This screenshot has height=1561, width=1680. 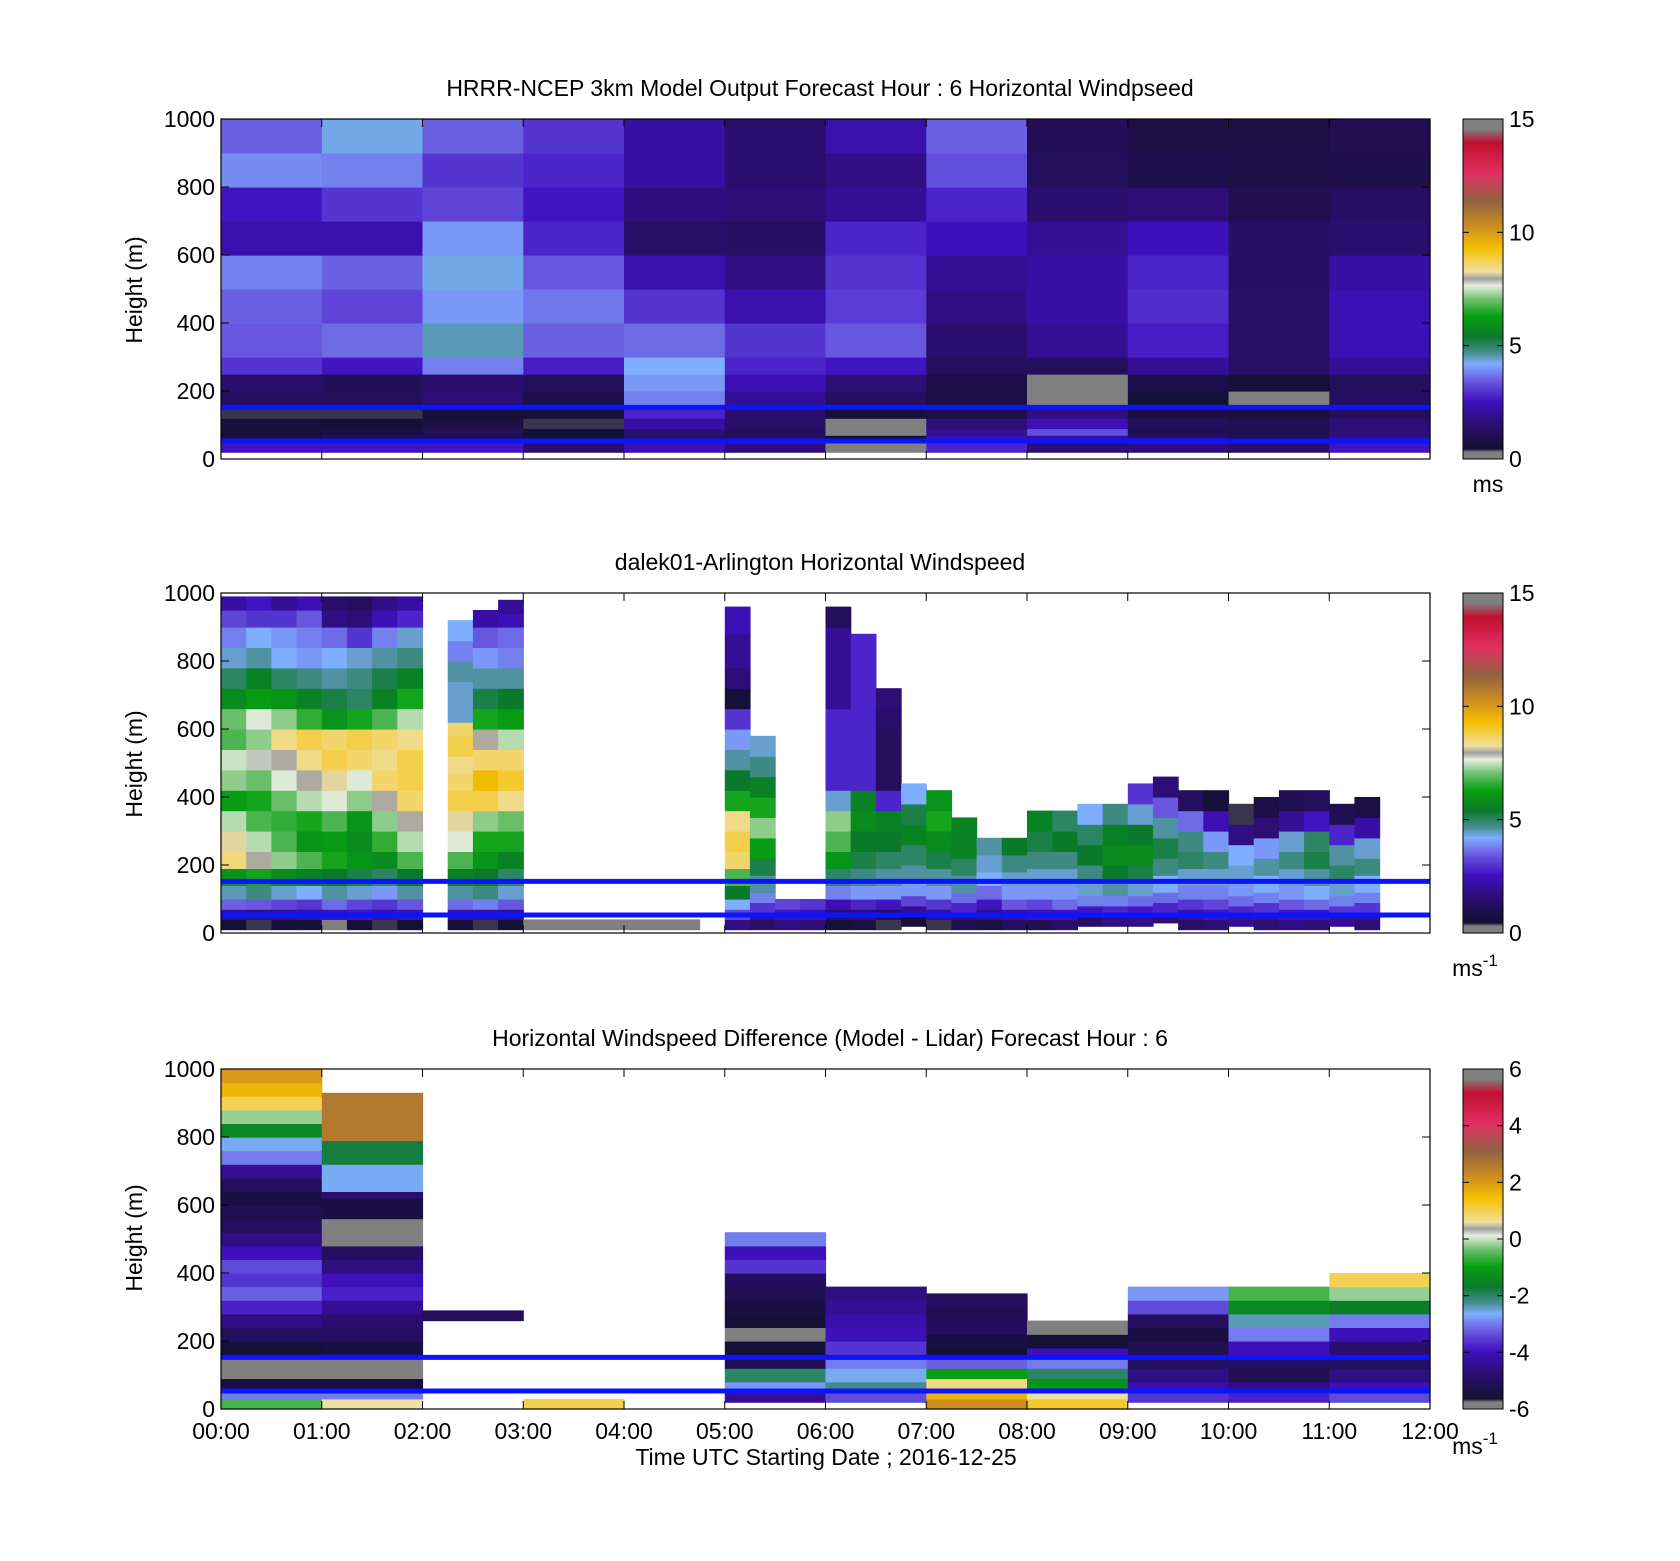 I want to click on x-tick-label: 07:00, so click(x=926, y=1431).